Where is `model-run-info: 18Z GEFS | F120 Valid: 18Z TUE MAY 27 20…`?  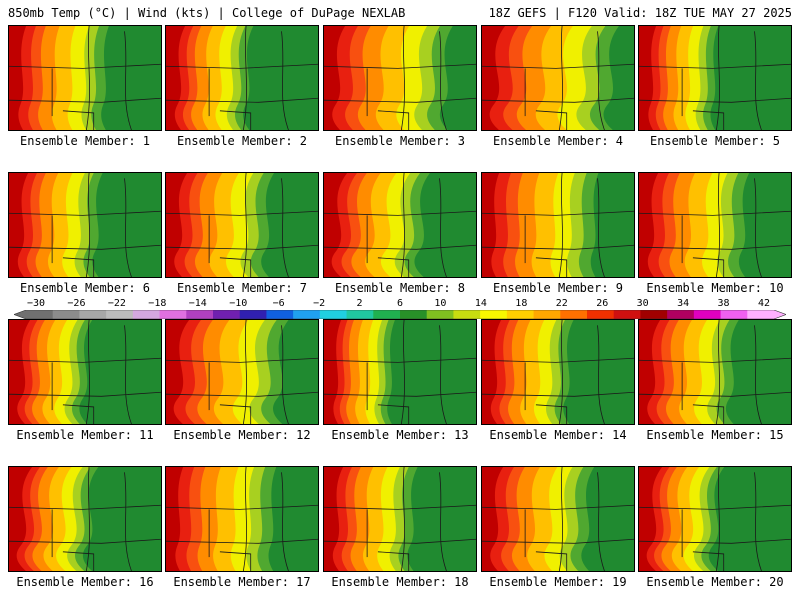 model-run-info: 18Z GEFS | F120 Valid: 18Z TUE MAY 27 20… is located at coordinates (640, 13).